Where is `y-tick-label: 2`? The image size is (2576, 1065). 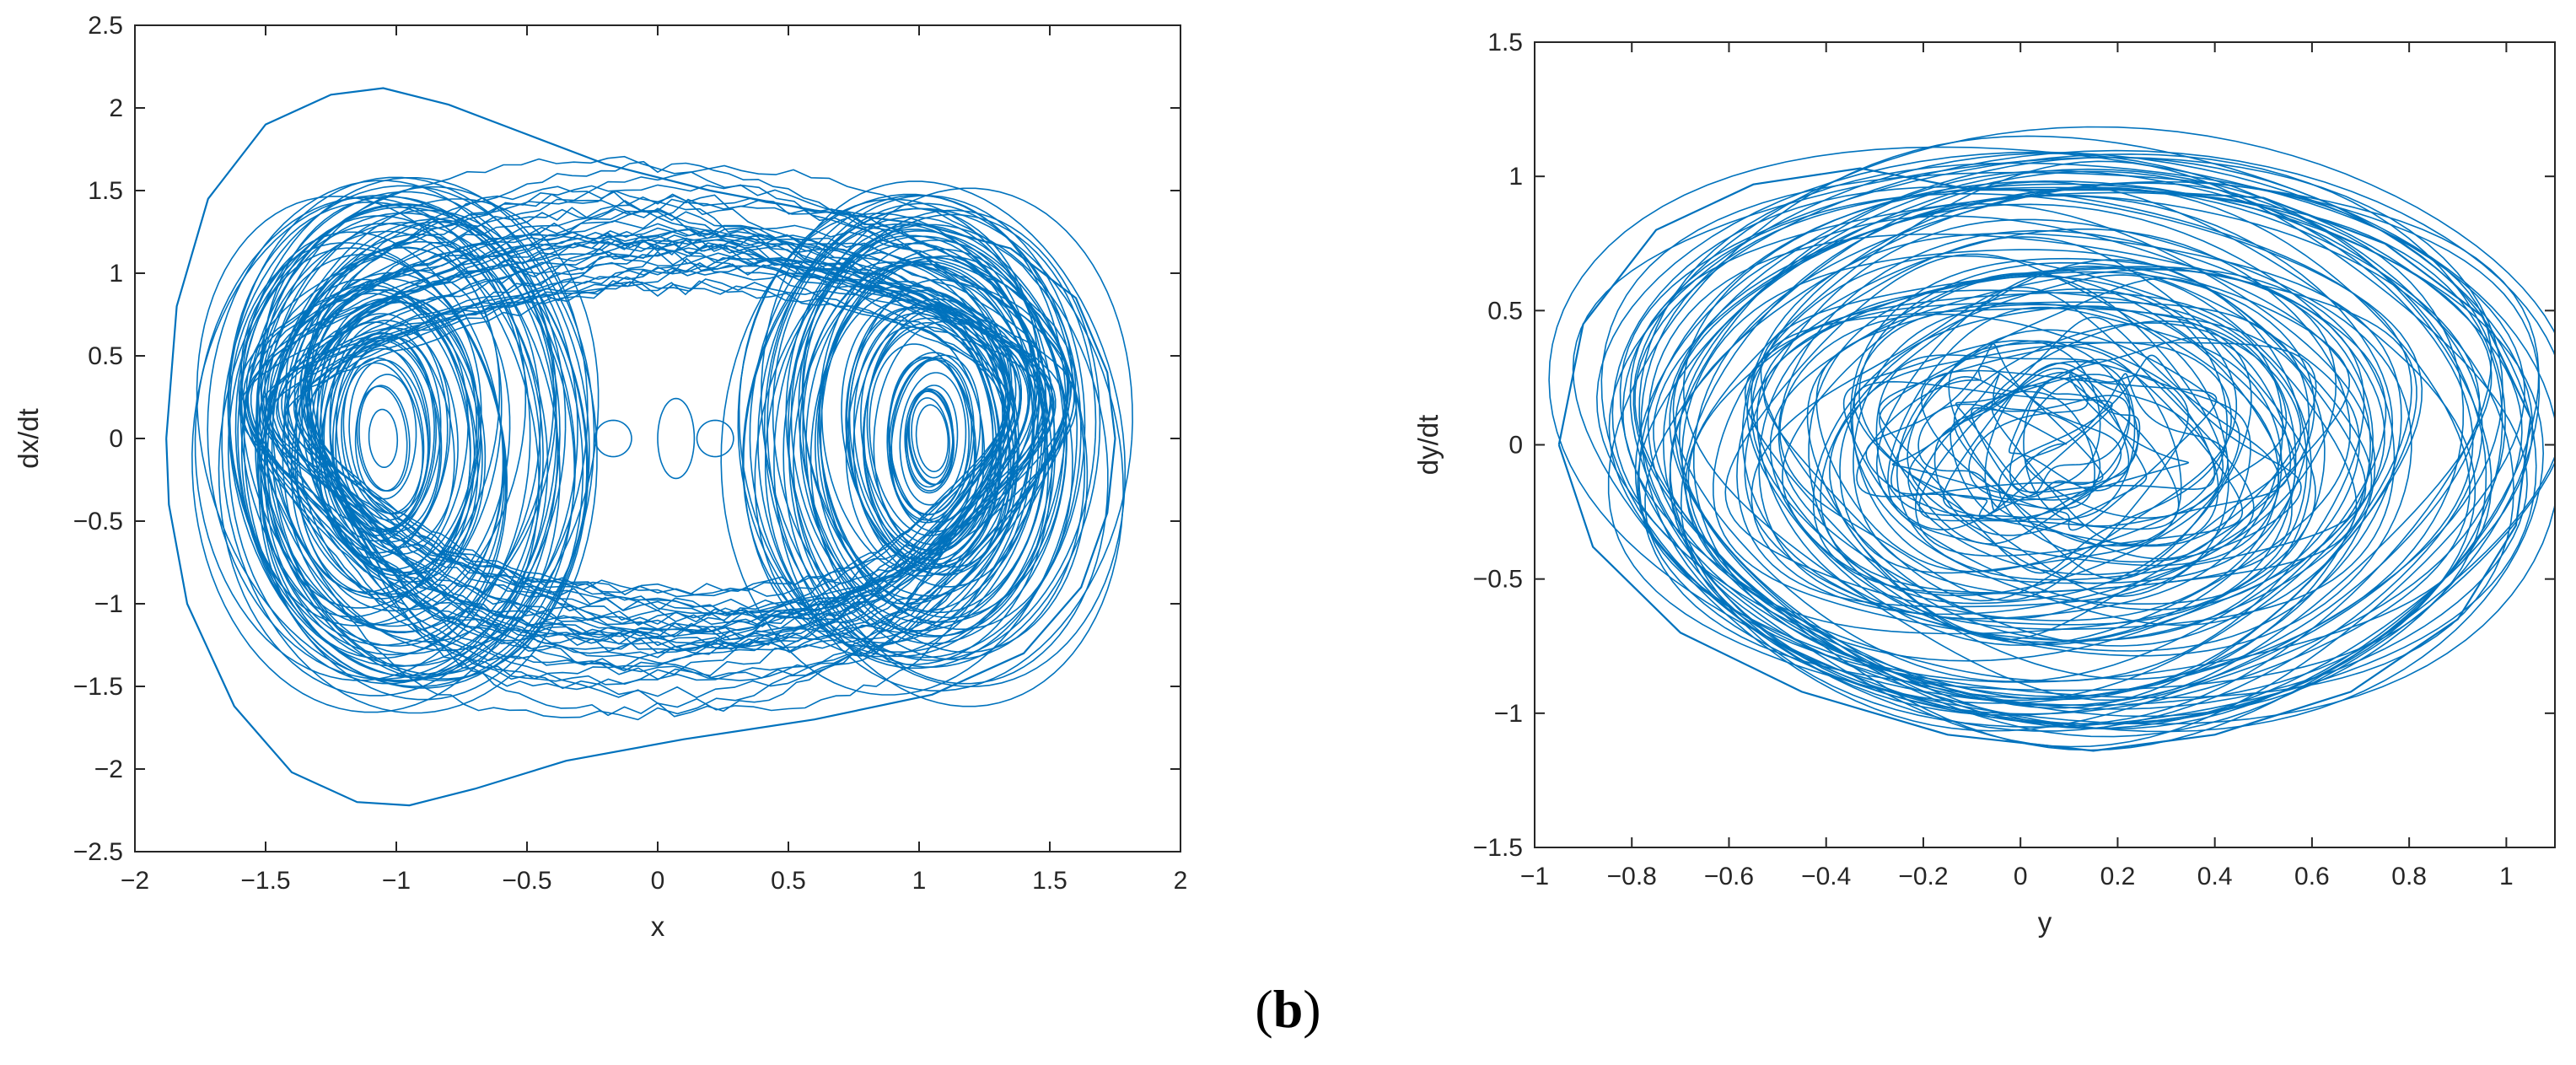
y-tick-label: 2 is located at coordinates (116, 108).